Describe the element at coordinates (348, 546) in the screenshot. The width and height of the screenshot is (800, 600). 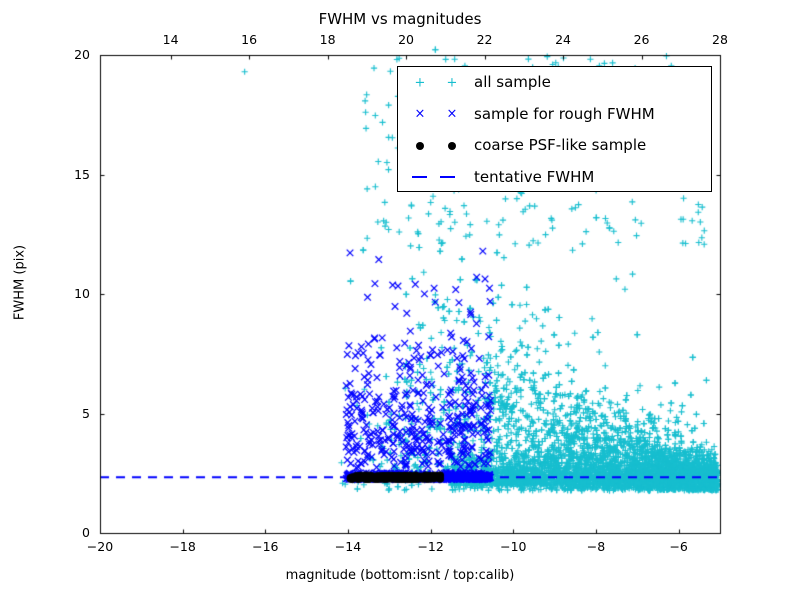
I see `x-tick-label-bottom: −14` at that location.